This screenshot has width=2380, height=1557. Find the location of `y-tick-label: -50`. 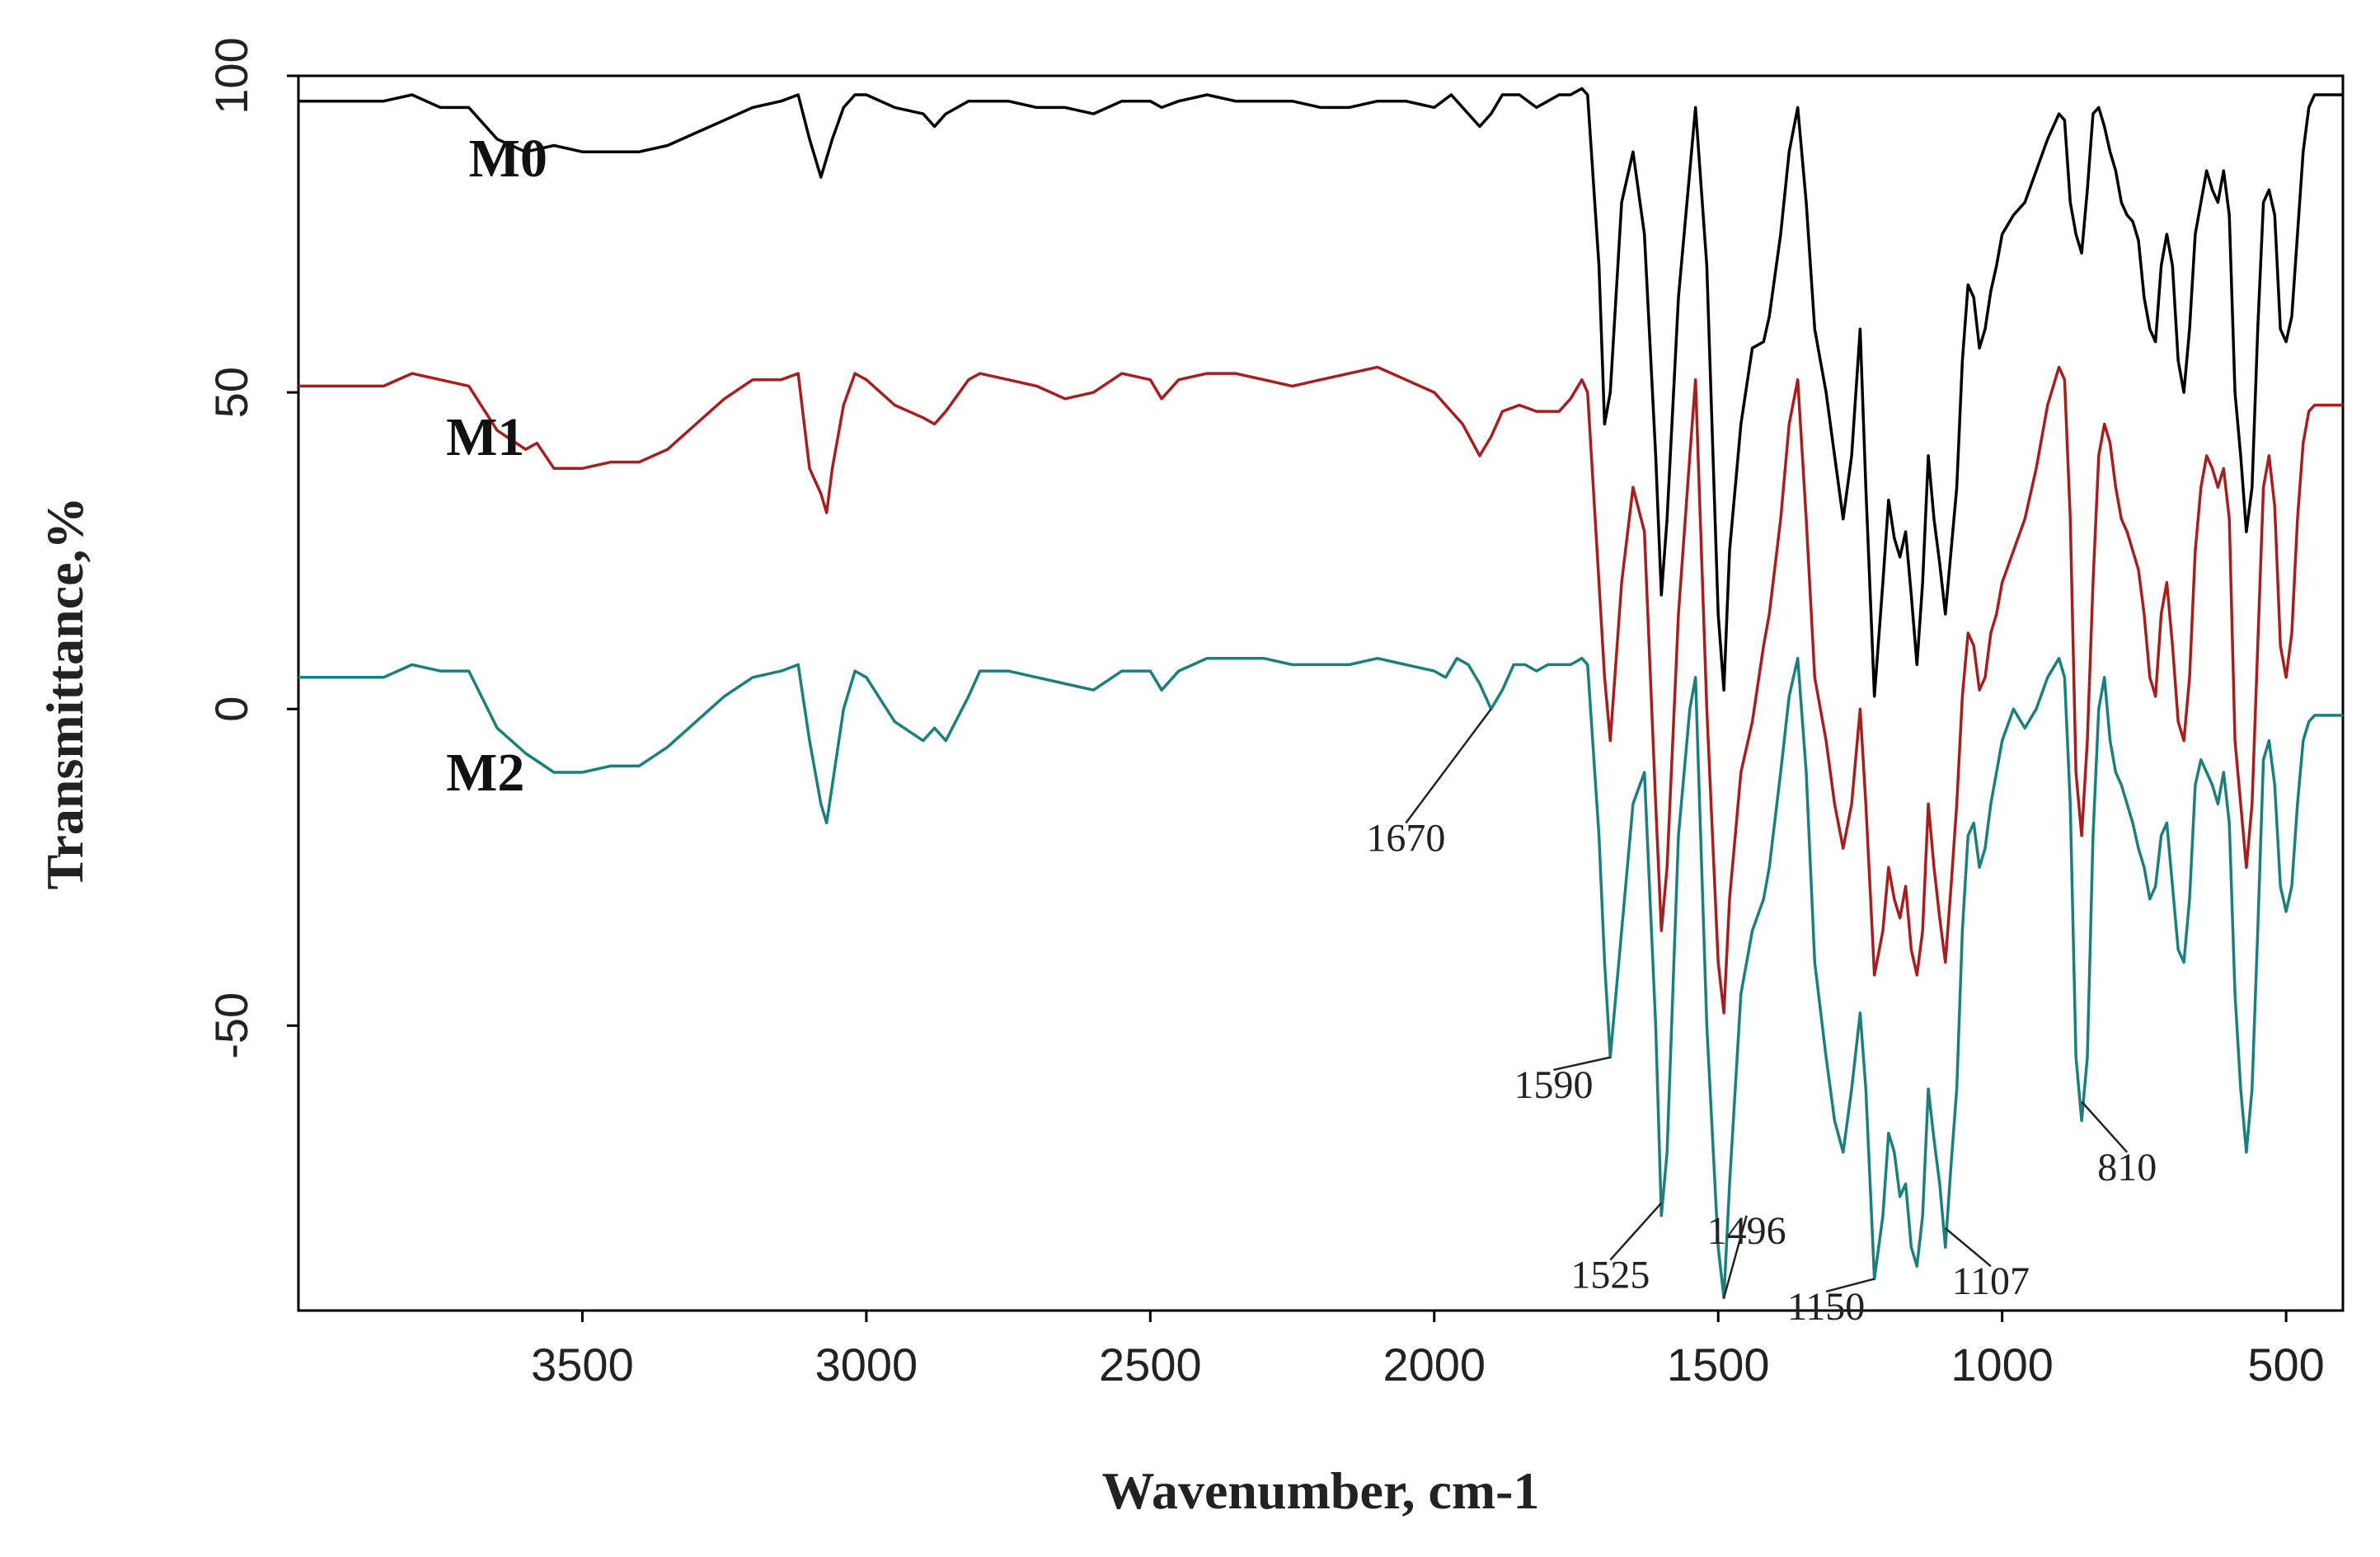

y-tick-label: -50 is located at coordinates (231, 1026).